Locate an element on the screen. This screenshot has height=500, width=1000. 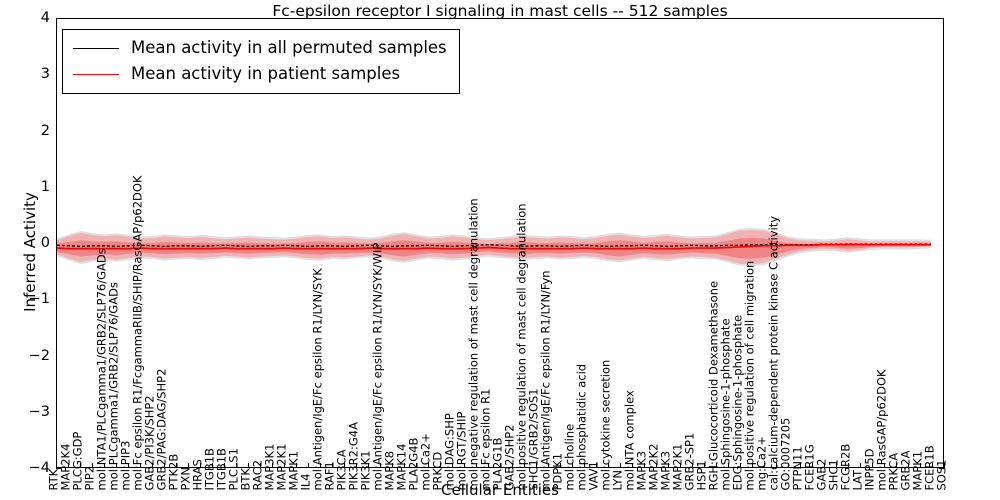
legend-label: Mean activity in all permuted samples is located at coordinates (289, 47).